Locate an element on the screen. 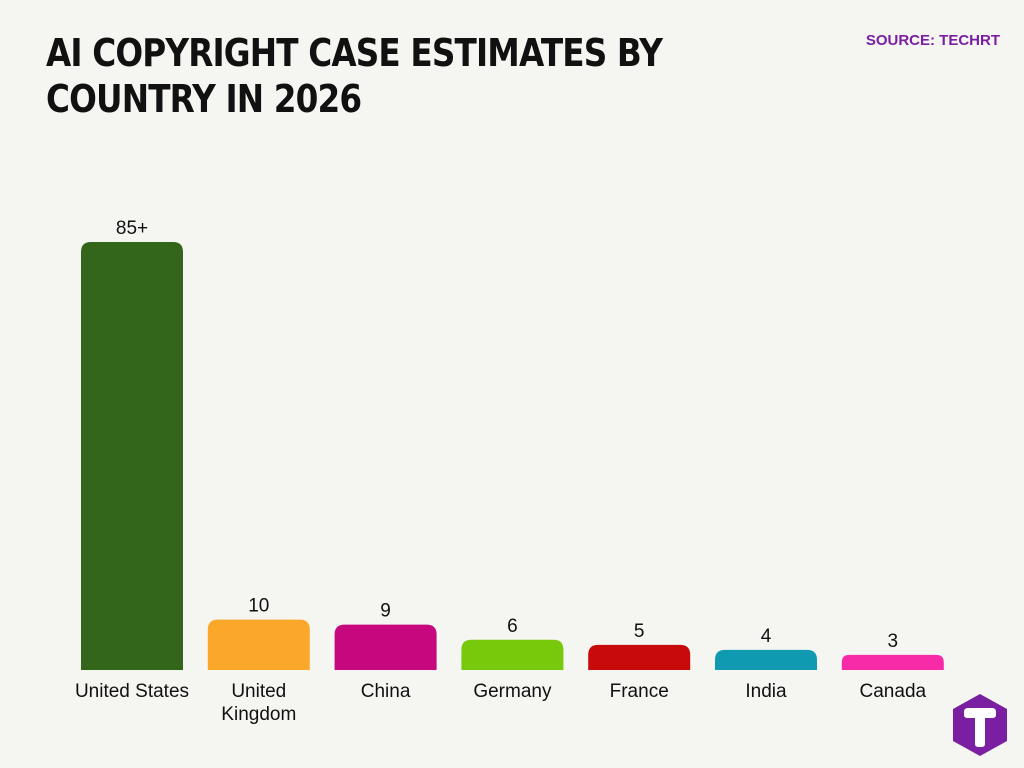 Image resolution: width=1024 pixels, height=768 pixels. value-label-united-kingdom: 10 is located at coordinates (258, 606).